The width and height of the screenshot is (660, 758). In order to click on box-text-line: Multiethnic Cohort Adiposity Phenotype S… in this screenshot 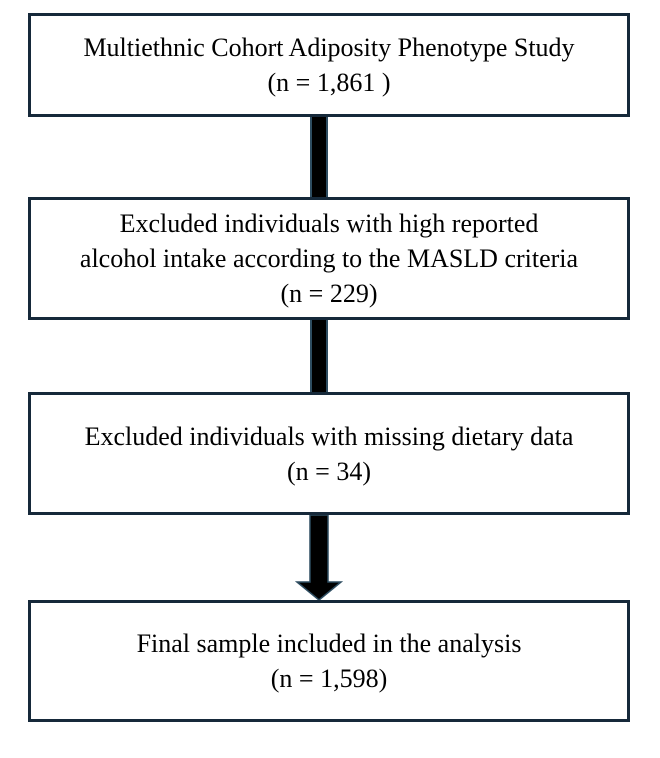, I will do `click(329, 47)`.